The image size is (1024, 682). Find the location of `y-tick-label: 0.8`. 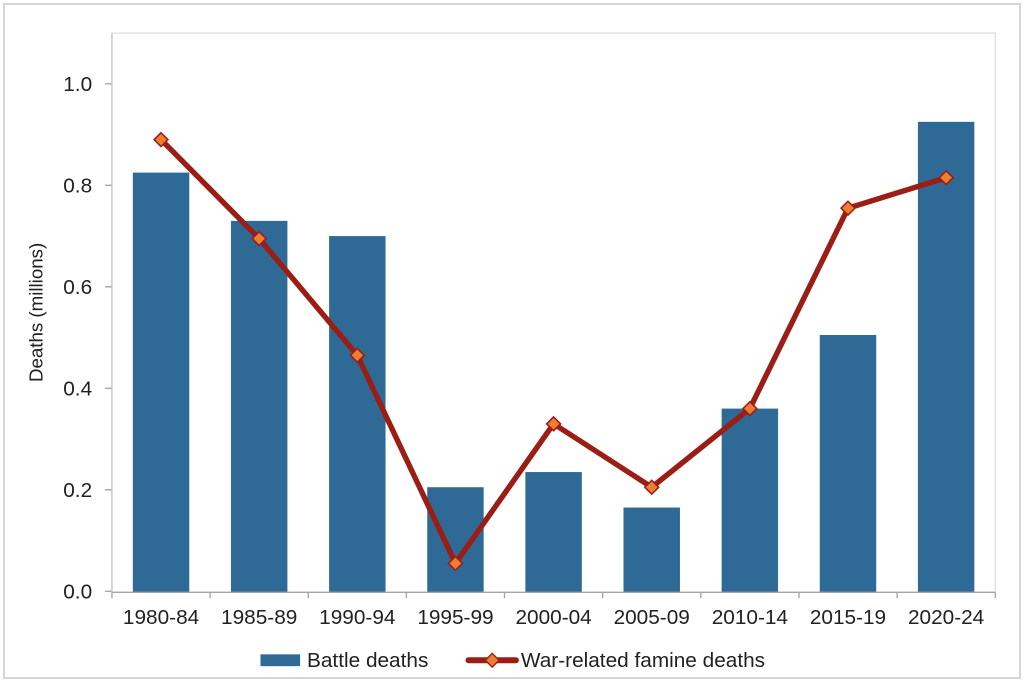

y-tick-label: 0.8 is located at coordinates (77, 186).